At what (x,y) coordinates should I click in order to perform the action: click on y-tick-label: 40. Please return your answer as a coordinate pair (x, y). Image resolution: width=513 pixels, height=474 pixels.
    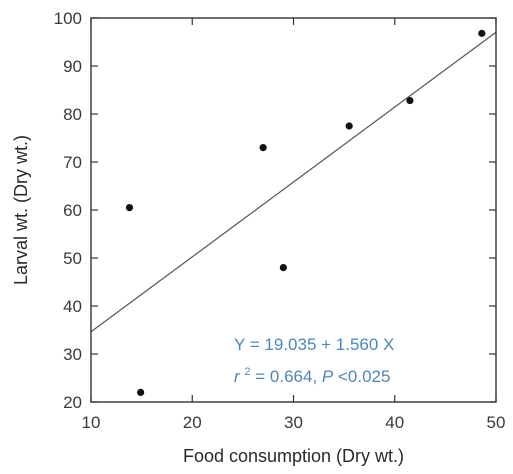
    Looking at the image, I should click on (72, 306).